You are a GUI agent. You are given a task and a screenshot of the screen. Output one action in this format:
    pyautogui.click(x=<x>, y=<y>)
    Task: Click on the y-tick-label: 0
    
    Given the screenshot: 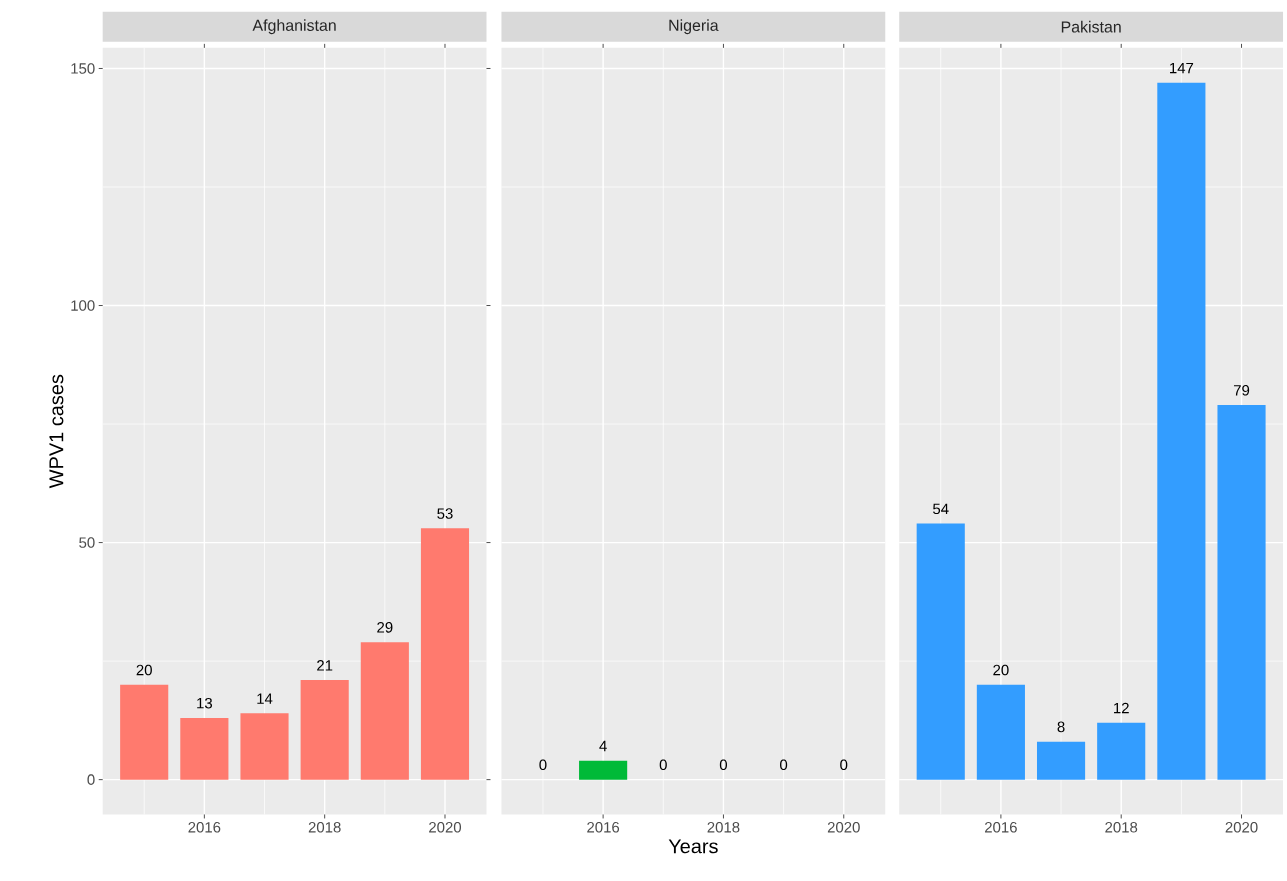 What is the action you would take?
    pyautogui.click(x=91, y=779)
    